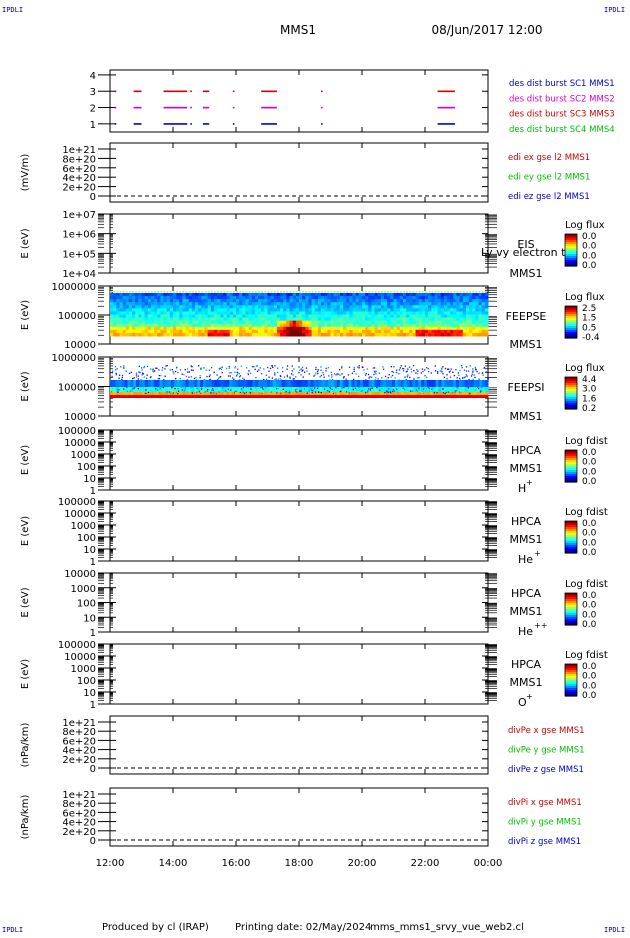  Describe the element at coordinates (549, 178) in the screenshot. I see `legend-entry: edi ey gse l2 MMS1` at that location.